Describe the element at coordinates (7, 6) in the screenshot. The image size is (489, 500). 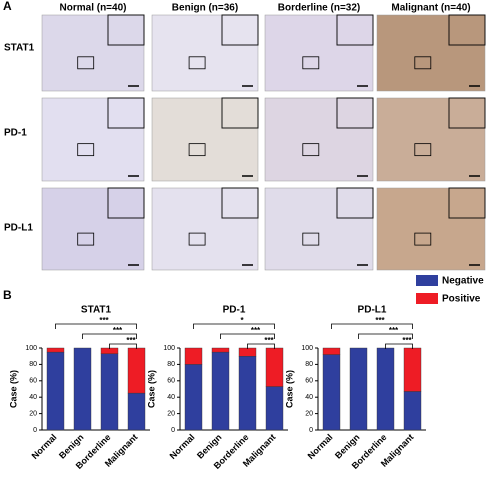
I see `panel-label: A` at that location.